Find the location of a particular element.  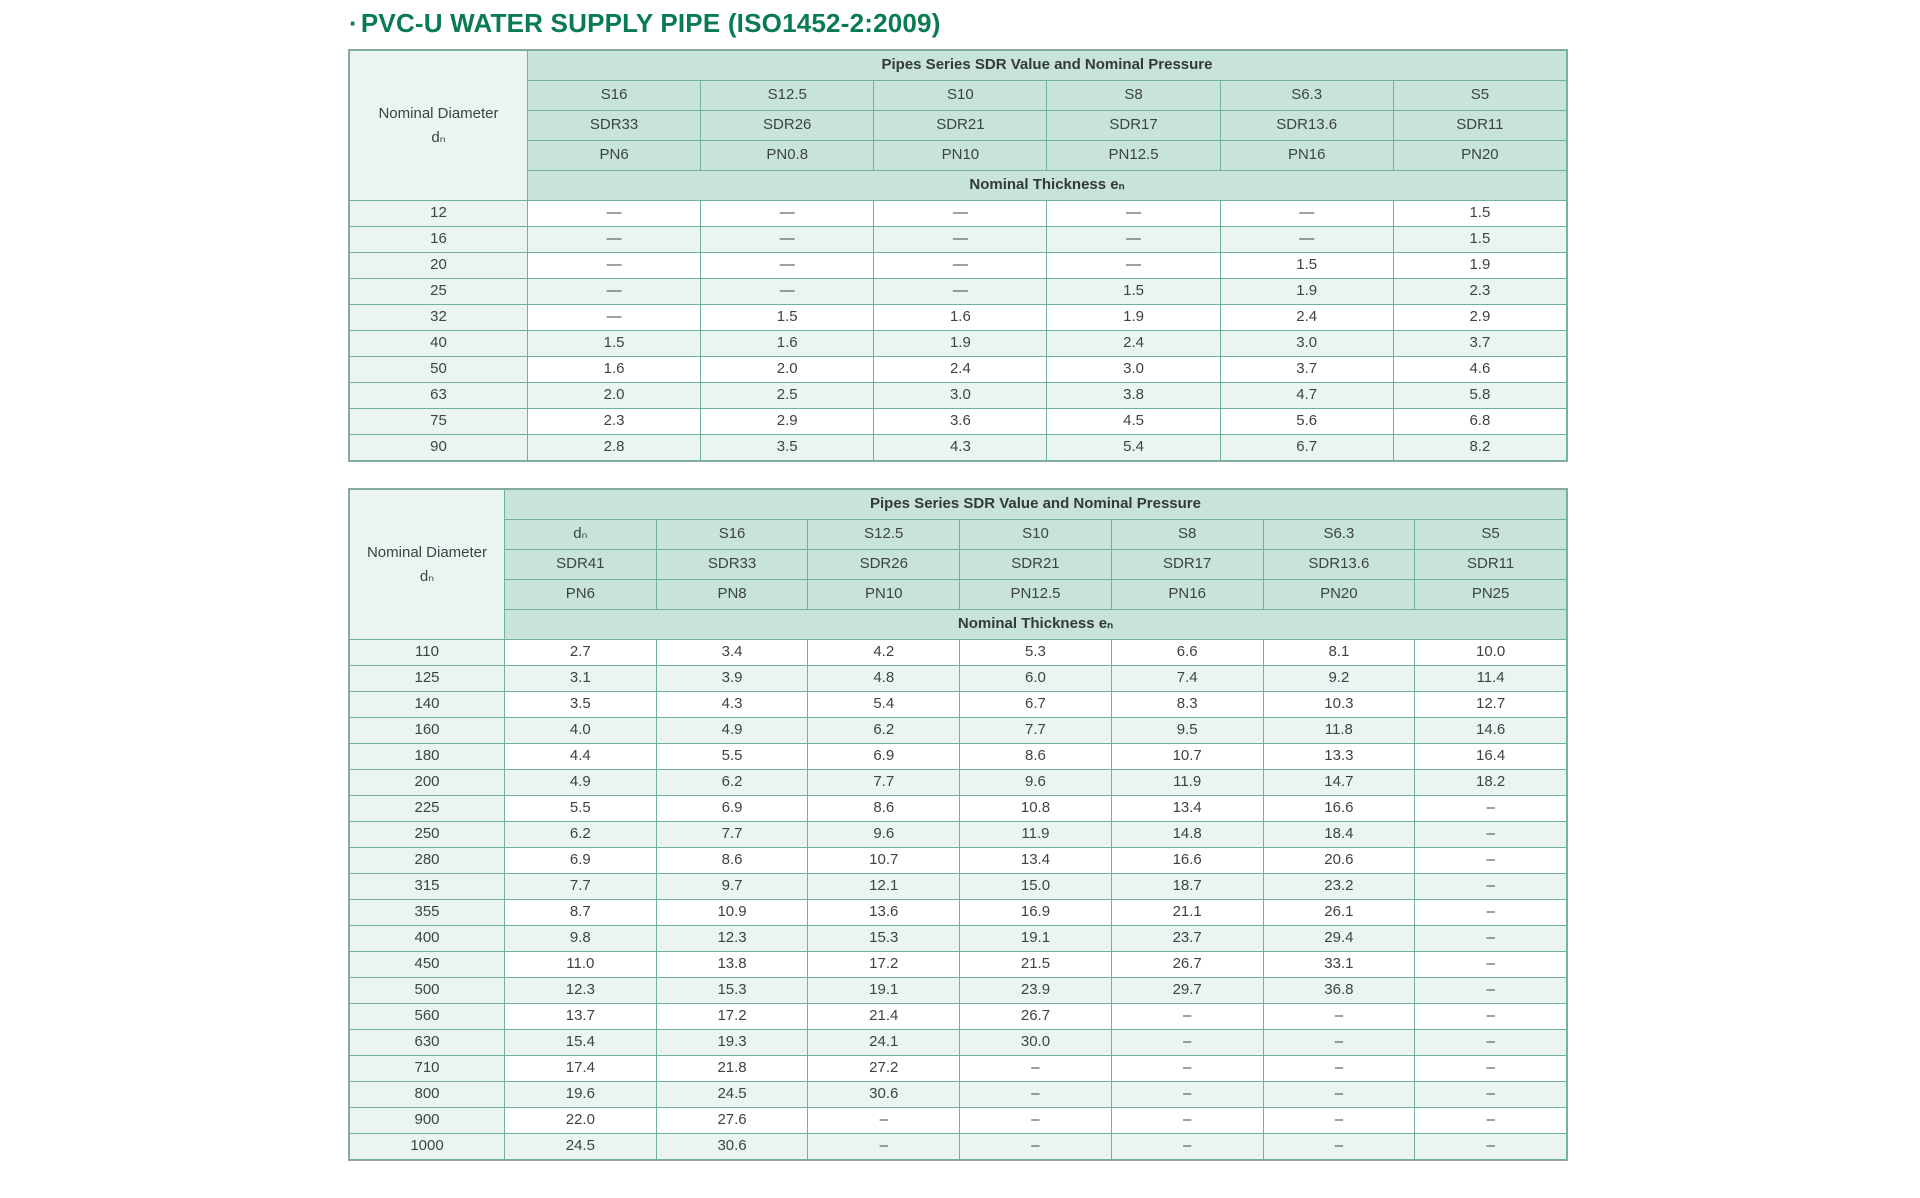

value-cell: 9.6 is located at coordinates (1035, 782).